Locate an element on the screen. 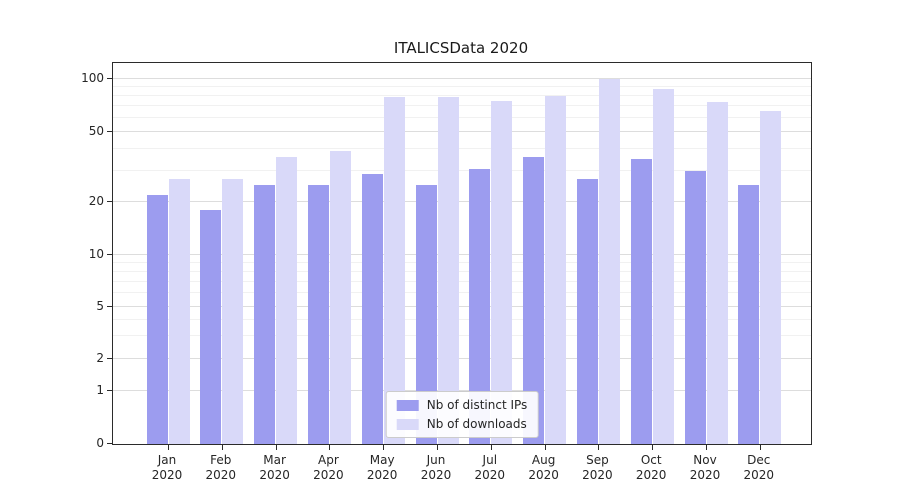 The width and height of the screenshot is (900, 500). legend-label-distinct-ips: Nb of distinct IPs is located at coordinates (477, 405).